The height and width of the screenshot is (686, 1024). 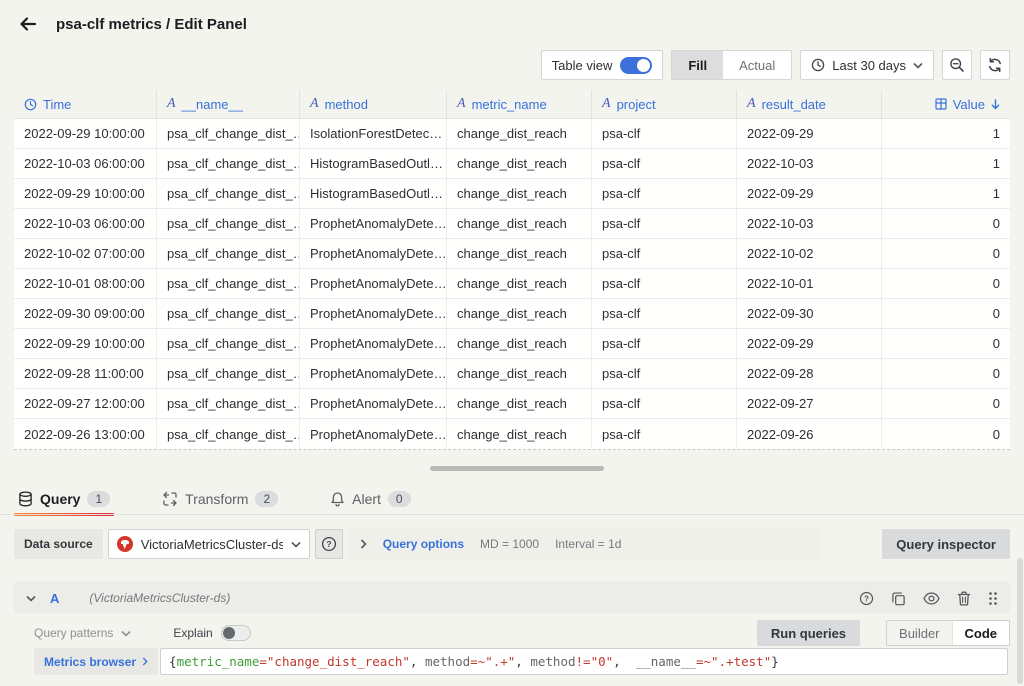 What do you see at coordinates (96, 661) in the screenshot?
I see `metrics-browser-button: Metrics browser` at bounding box center [96, 661].